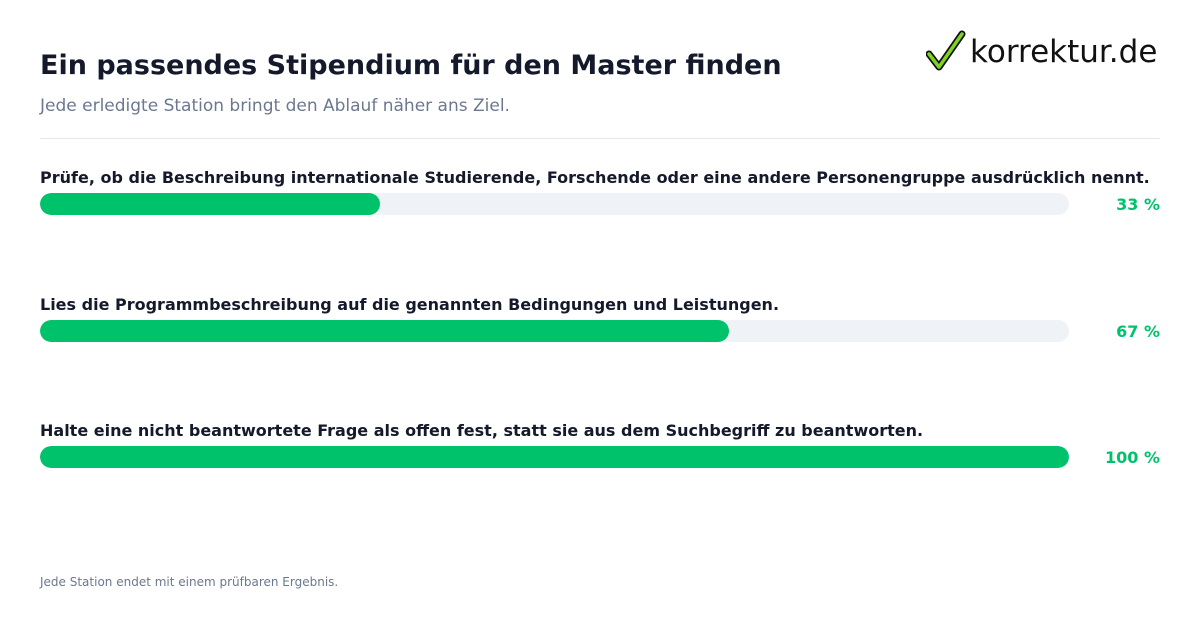  What do you see at coordinates (946, 50) in the screenshot?
I see `checkmark-icon` at bounding box center [946, 50].